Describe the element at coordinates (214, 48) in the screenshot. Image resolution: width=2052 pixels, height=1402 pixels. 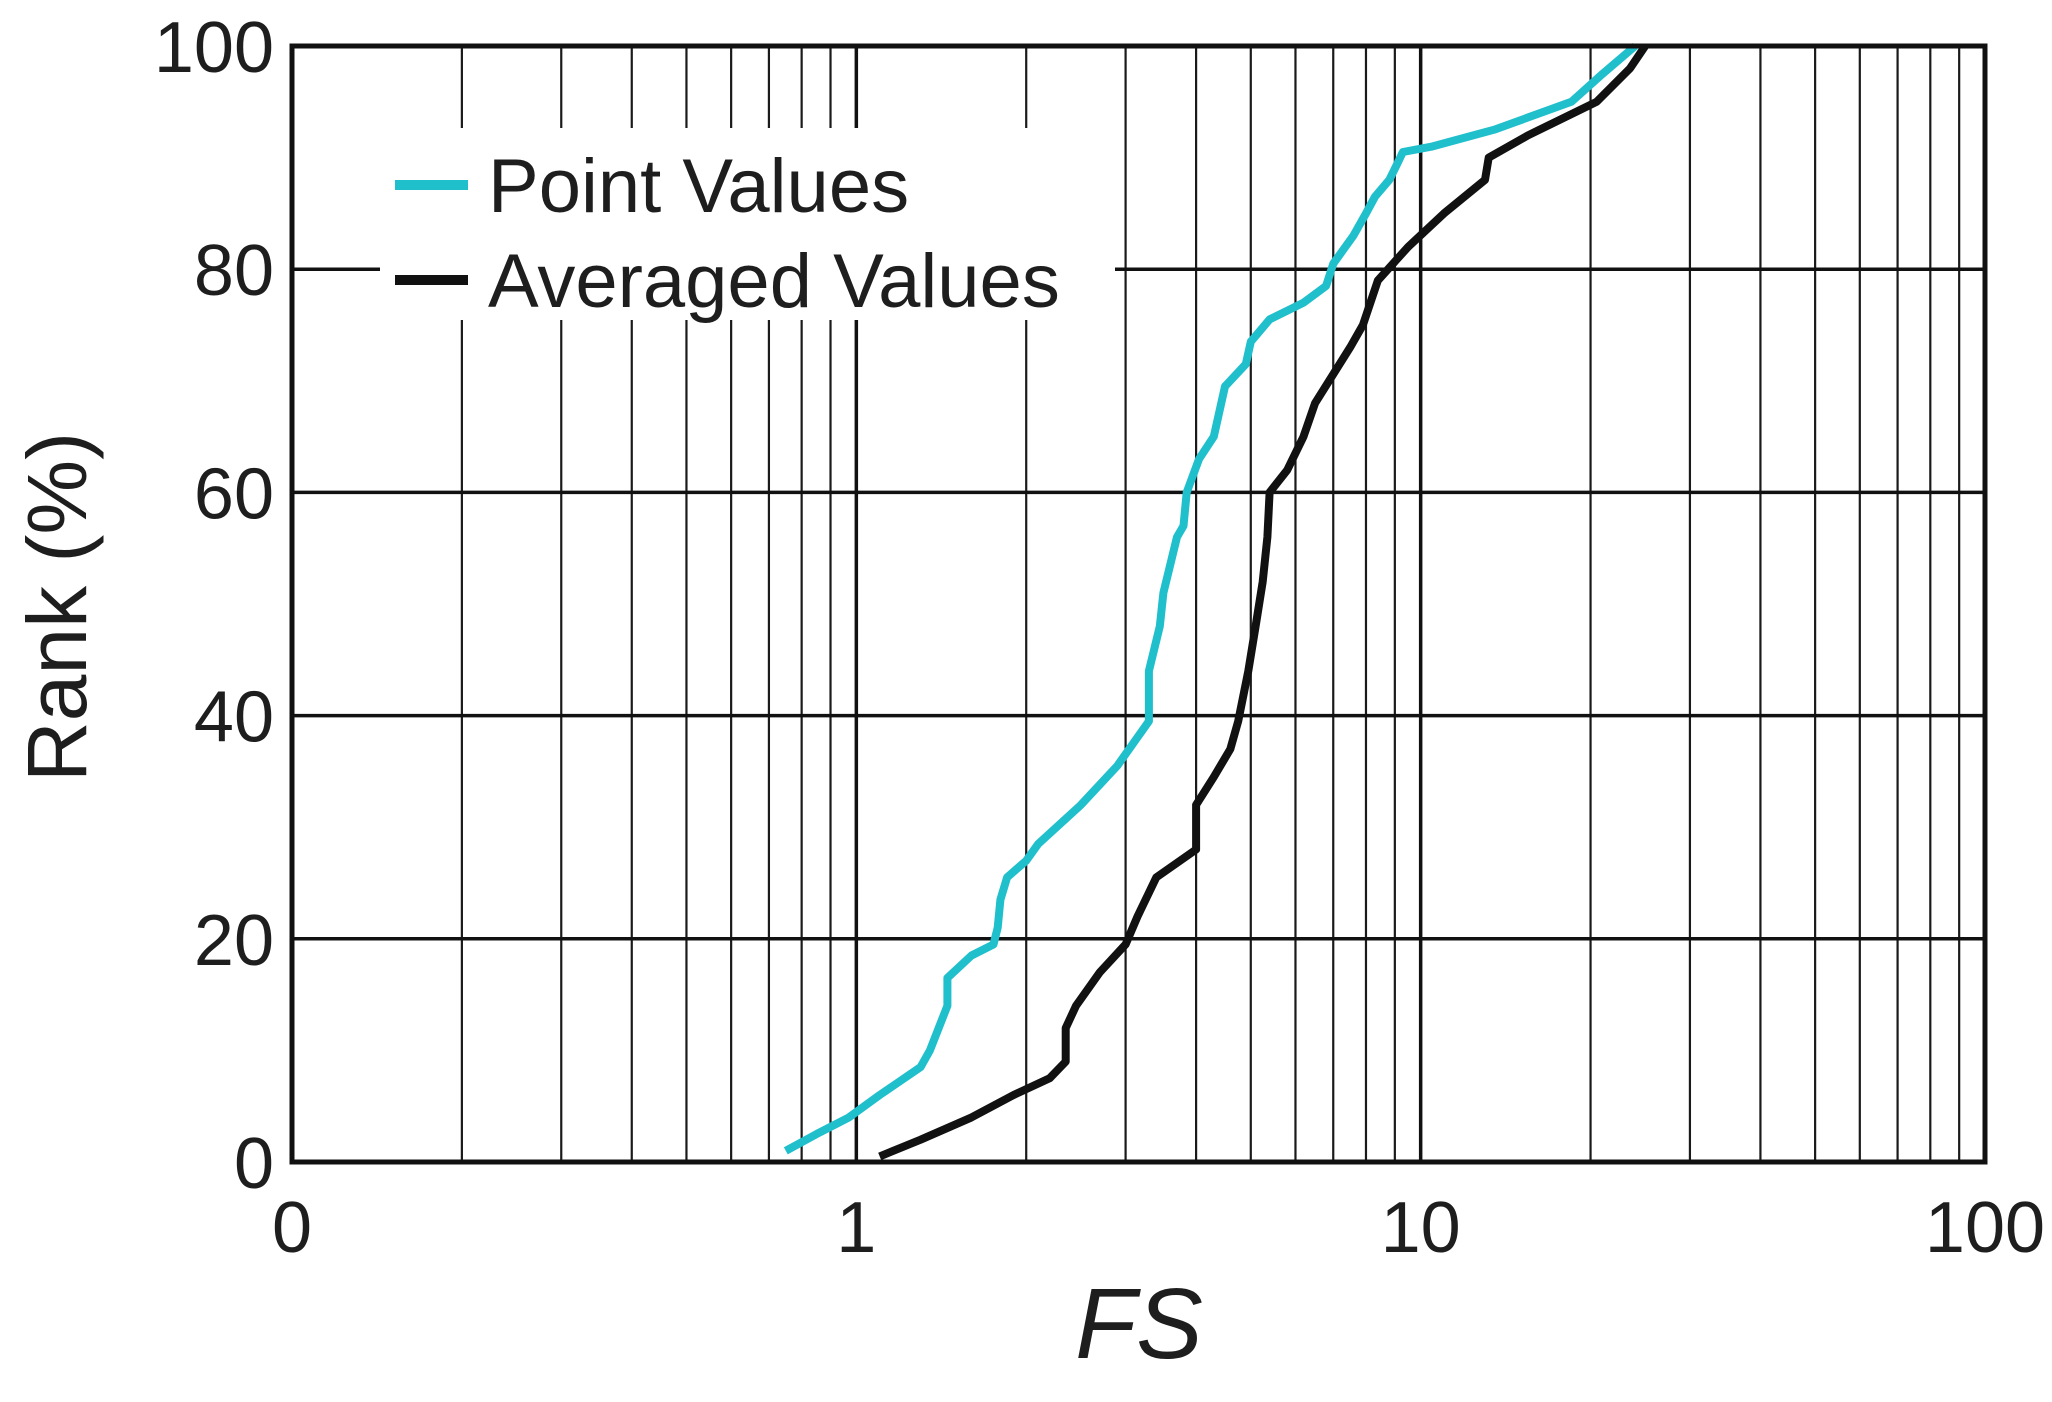
I see `y-tick-label: 100` at that location.